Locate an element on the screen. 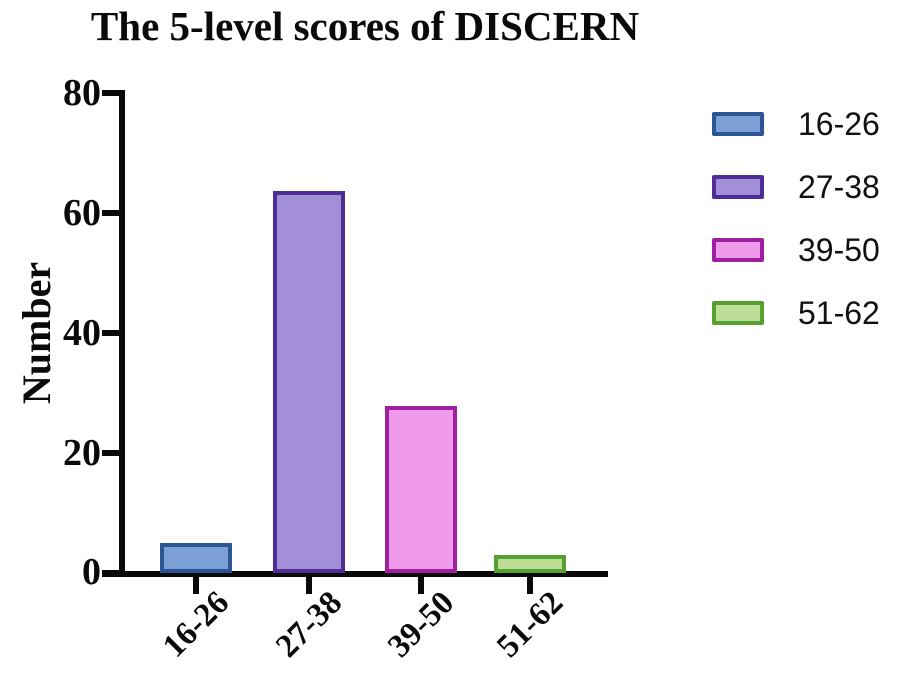 The height and width of the screenshot is (699, 900). x-tick-label: 51-62 is located at coordinates (530, 624).